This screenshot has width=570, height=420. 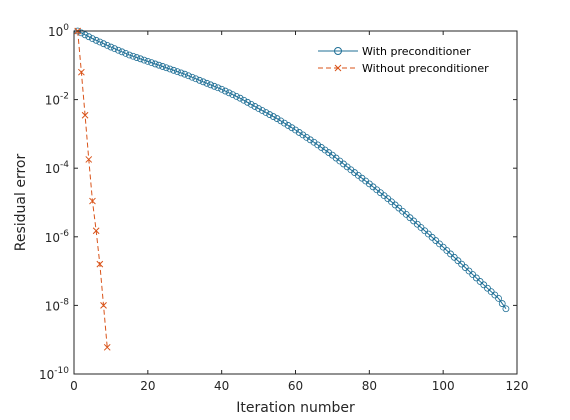 What do you see at coordinates (57, 305) in the screenshot?
I see `y-tick-label: 10⁻⁸` at bounding box center [57, 305].